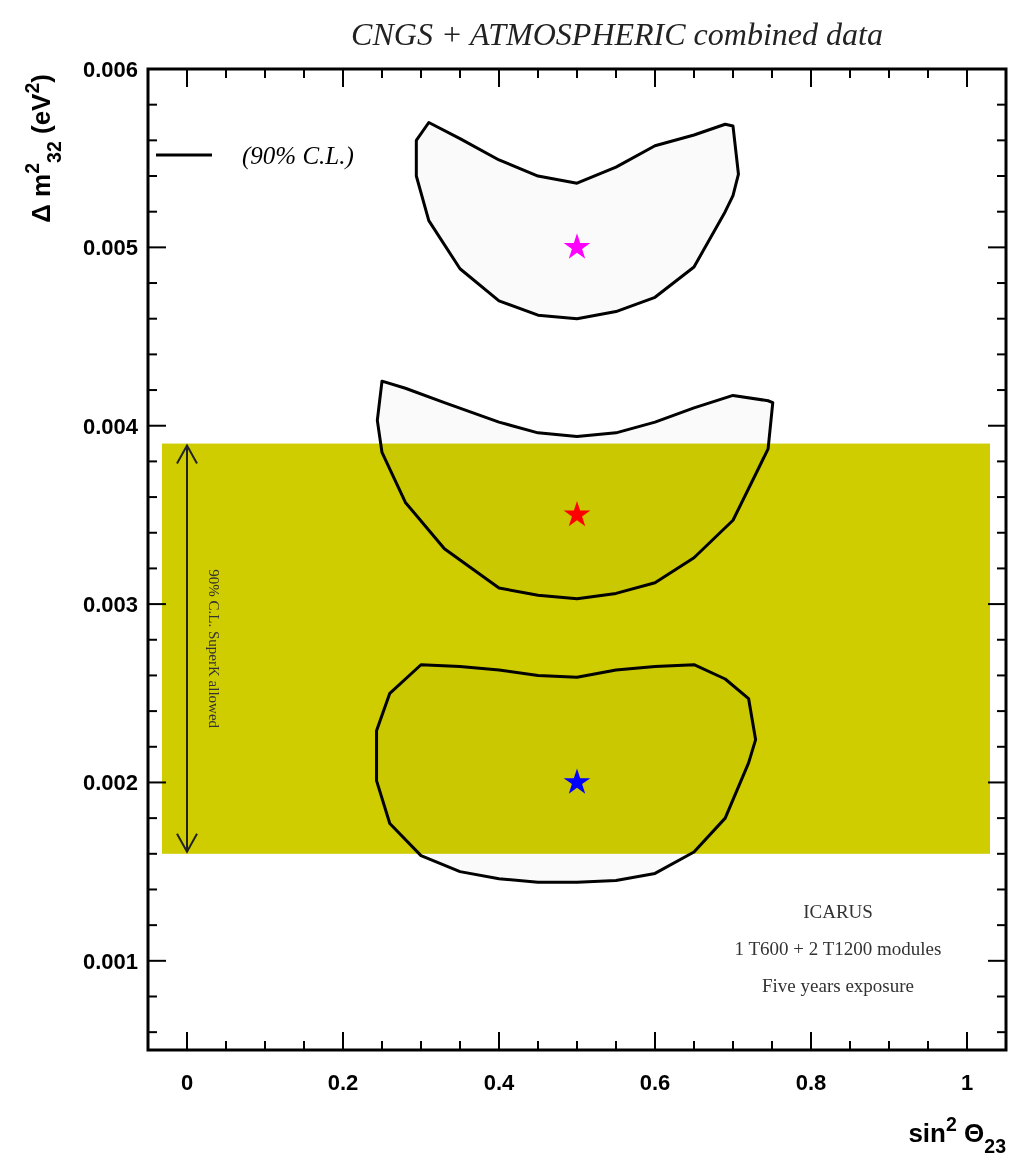 The image size is (1019, 1168). What do you see at coordinates (110, 69) in the screenshot?
I see `y-tick-label: 0.006` at bounding box center [110, 69].